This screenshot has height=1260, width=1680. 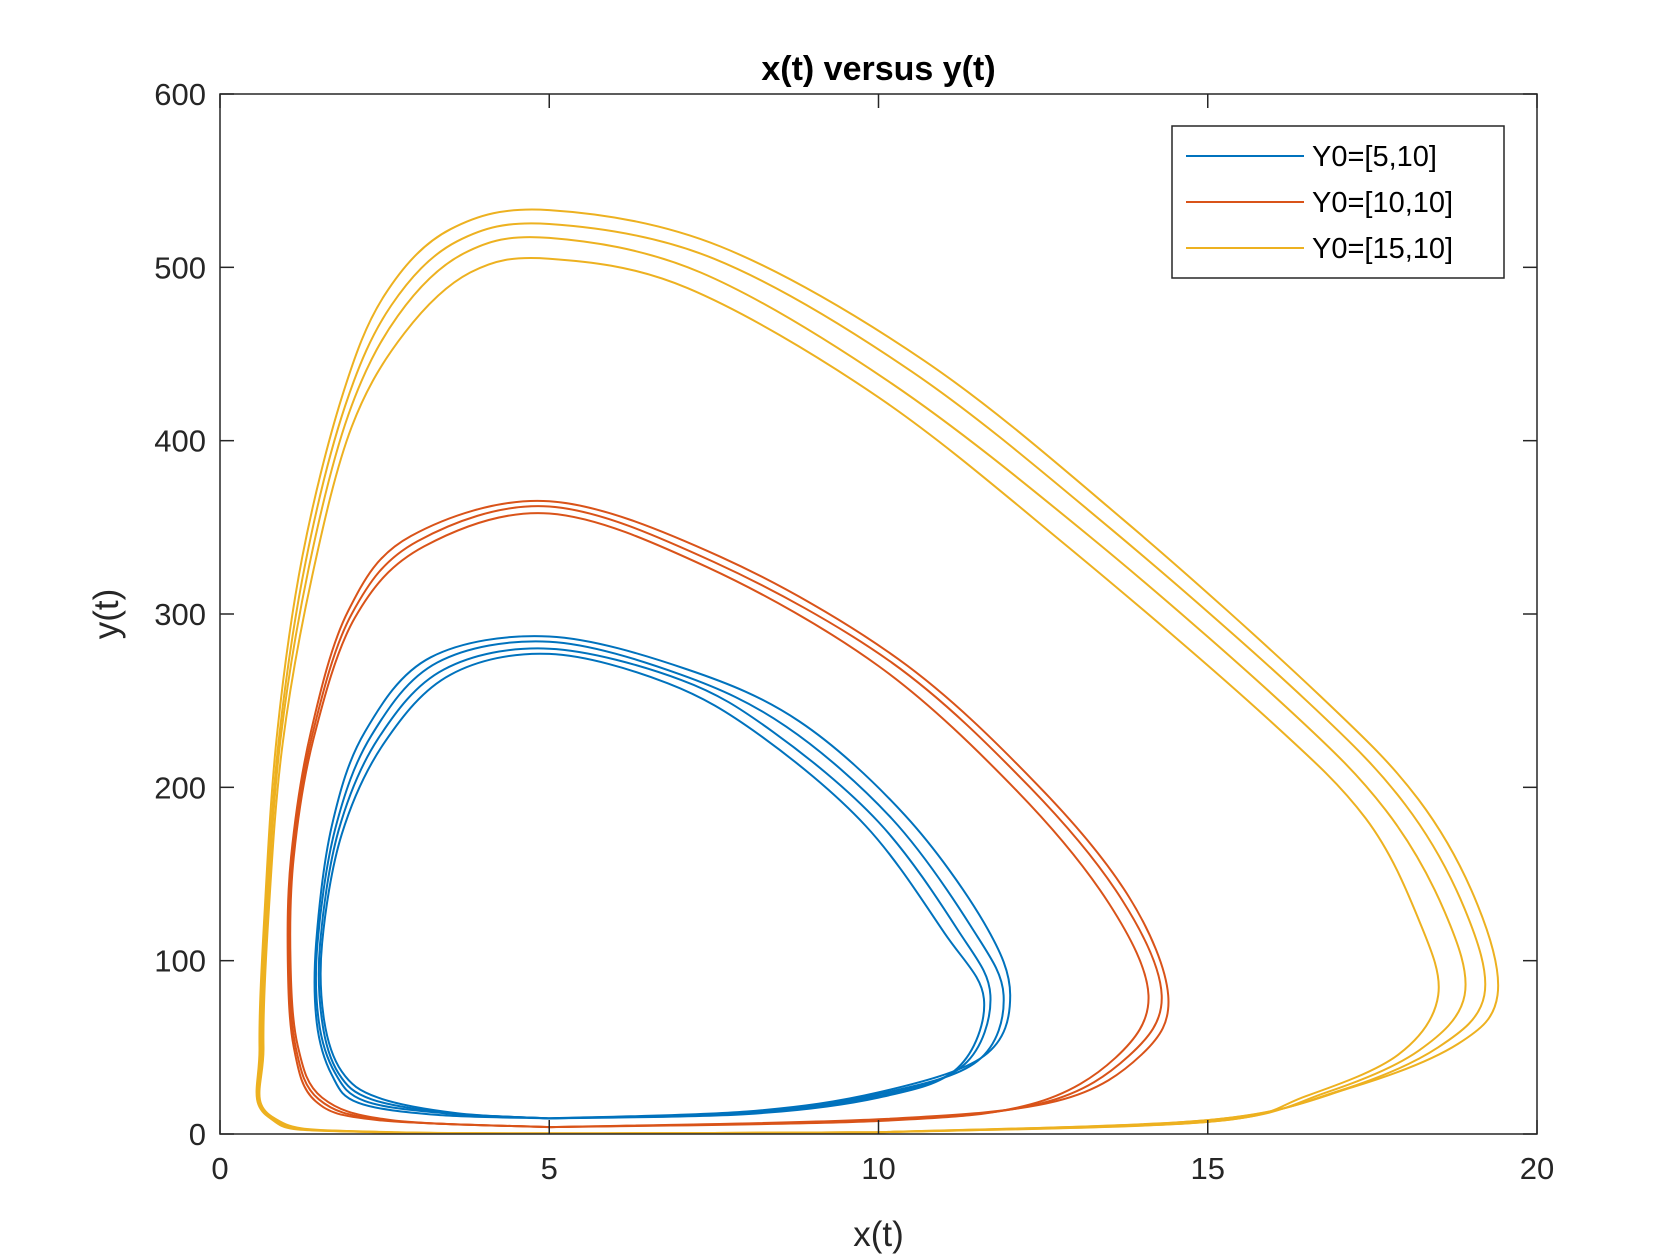 I want to click on legend-entry: Y0=[10,10], so click(x=1319, y=203).